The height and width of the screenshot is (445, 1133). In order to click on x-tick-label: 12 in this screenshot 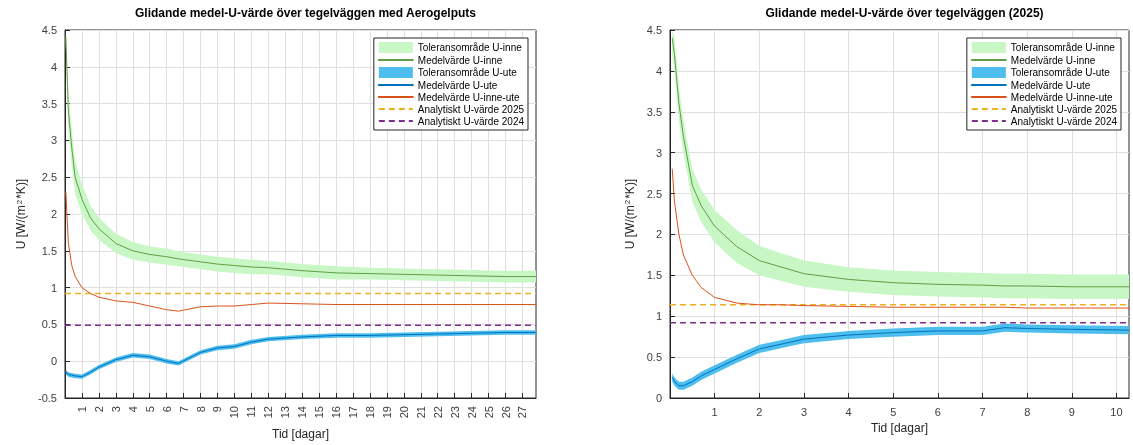, I will do `click(268, 412)`.